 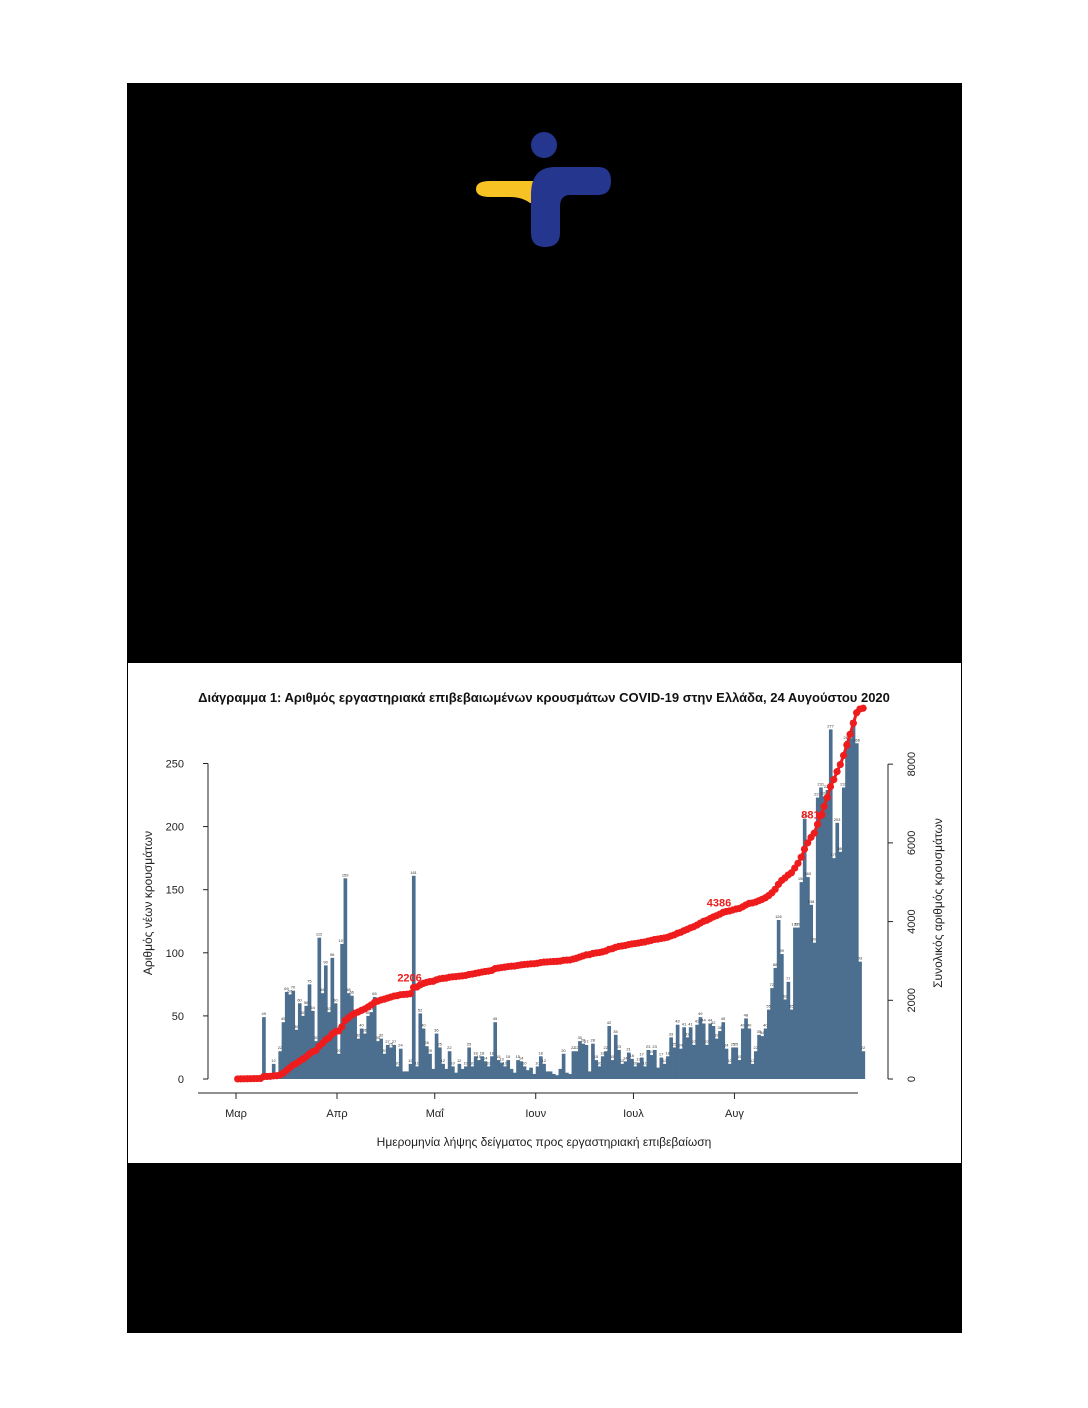 What do you see at coordinates (420, 1009) in the screenshot?
I see `bar-value-label: 52` at bounding box center [420, 1009].